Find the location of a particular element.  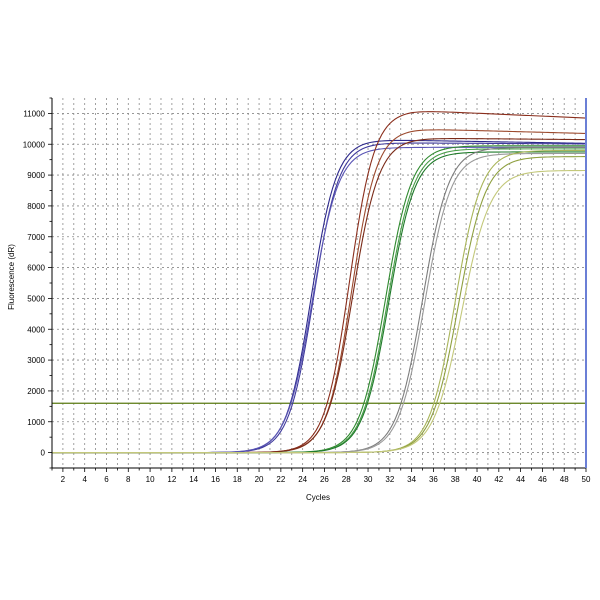

y-tick-label: 8000 is located at coordinates (36, 206).